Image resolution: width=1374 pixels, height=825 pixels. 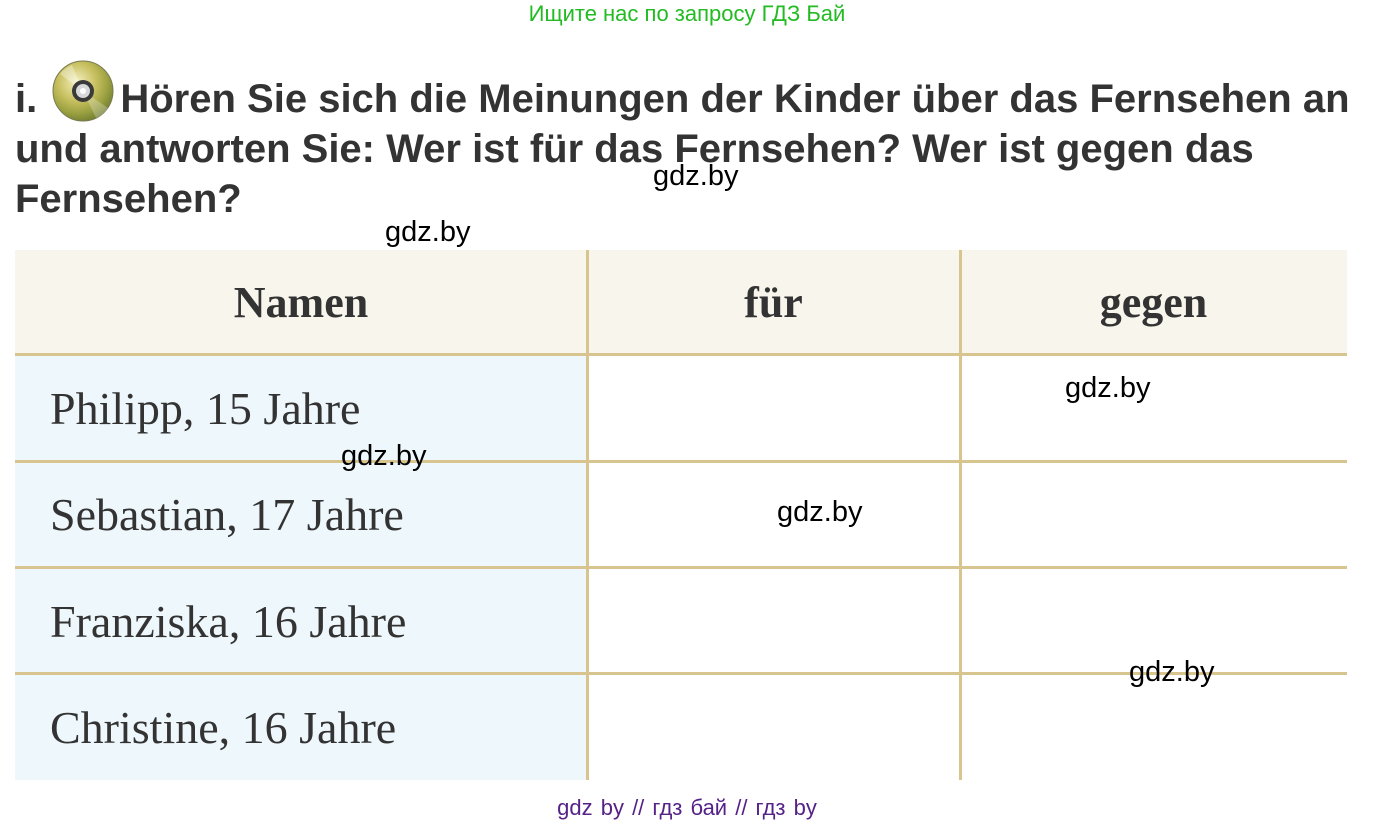 What do you see at coordinates (227, 514) in the screenshot?
I see `row-name-sebastian: Sebastian, 17 Jahre` at bounding box center [227, 514].